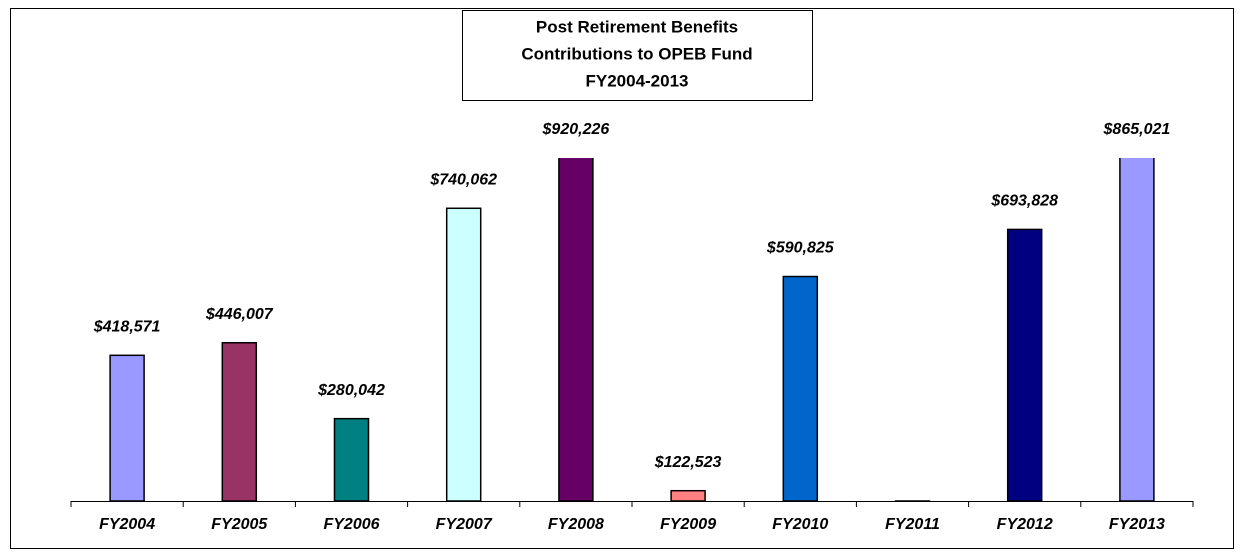 This screenshot has width=1244, height=558. What do you see at coordinates (351, 390) in the screenshot?
I see `data-label: $280,042` at bounding box center [351, 390].